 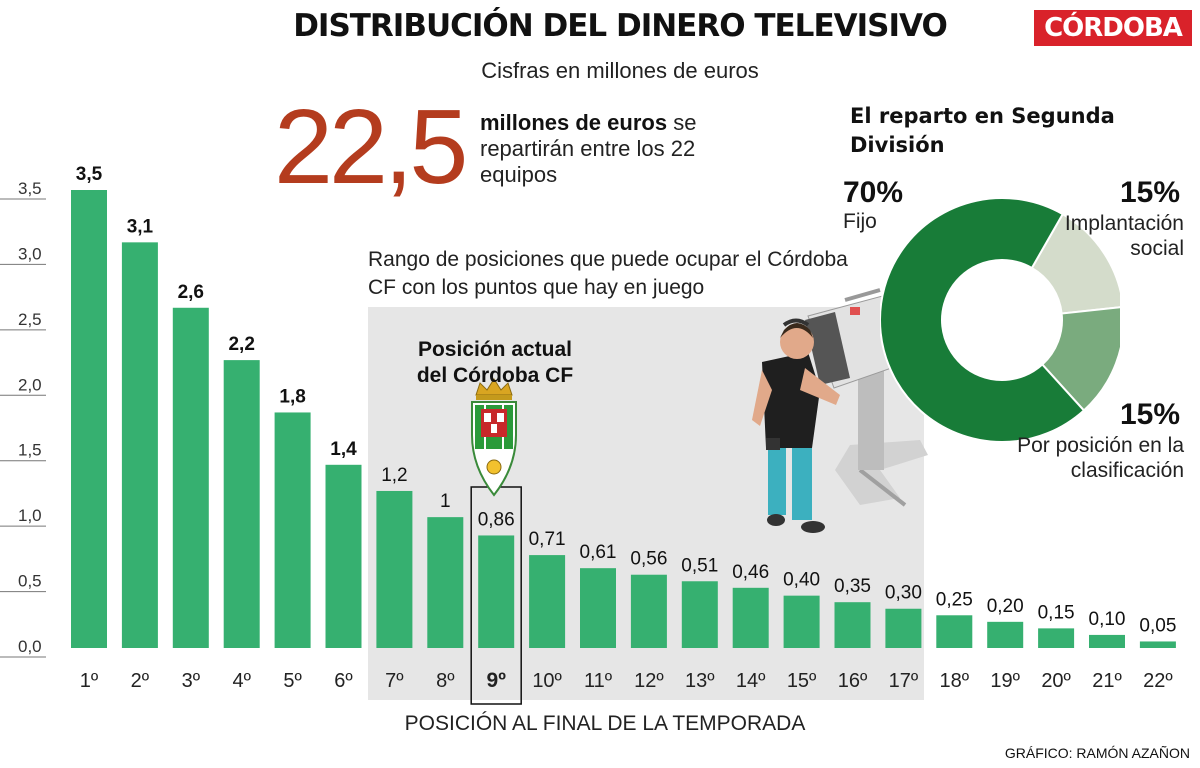 I want to click on category-label: 21º, so click(x=1107, y=681).